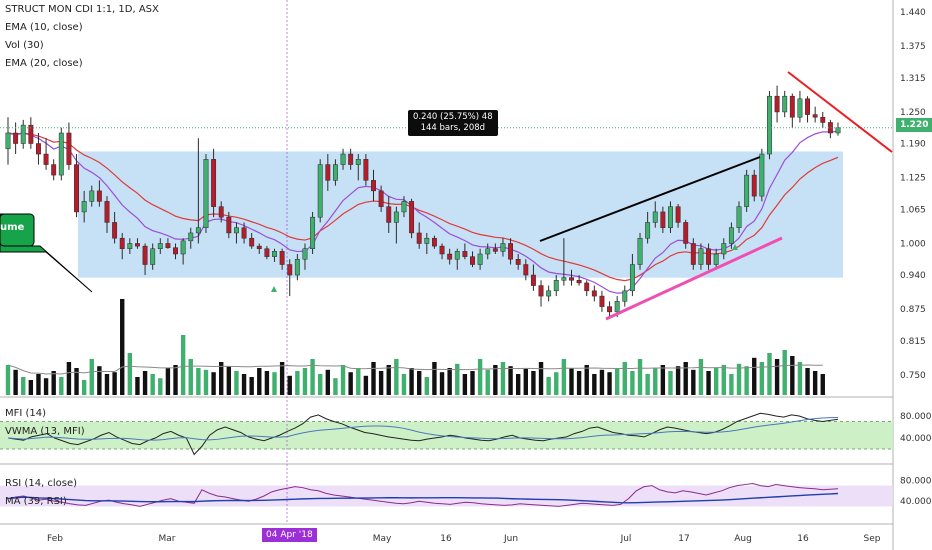 This screenshot has height=550, width=932. What do you see at coordinates (446, 496) in the screenshot?
I see `rsi-band` at bounding box center [446, 496].